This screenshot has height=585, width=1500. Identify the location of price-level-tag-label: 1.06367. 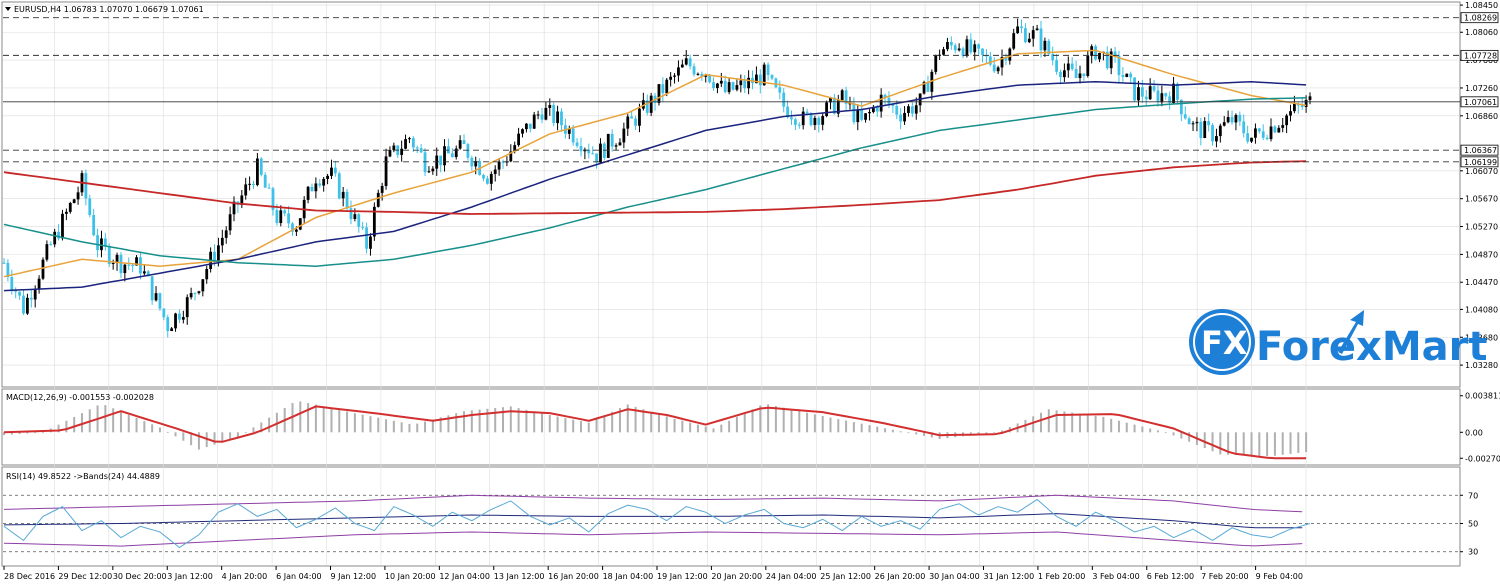
(1480, 150).